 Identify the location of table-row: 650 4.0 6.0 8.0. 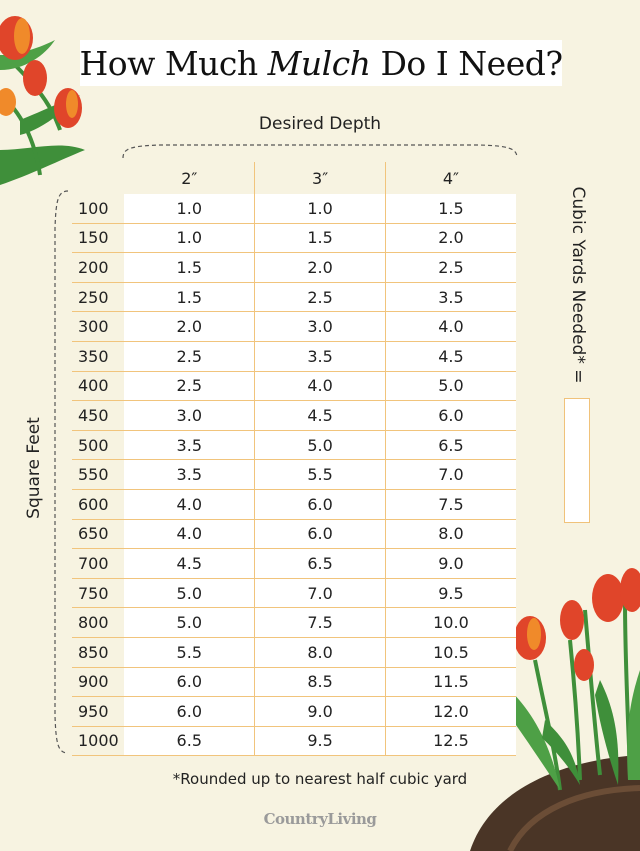
(294, 534).